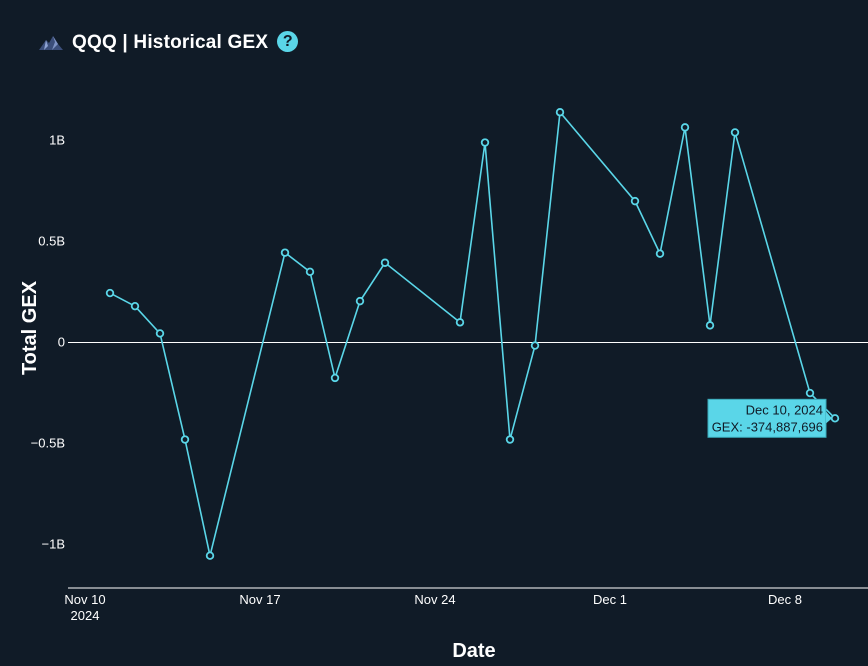  What do you see at coordinates (61, 342) in the screenshot?
I see `y-tick-label: 0` at bounding box center [61, 342].